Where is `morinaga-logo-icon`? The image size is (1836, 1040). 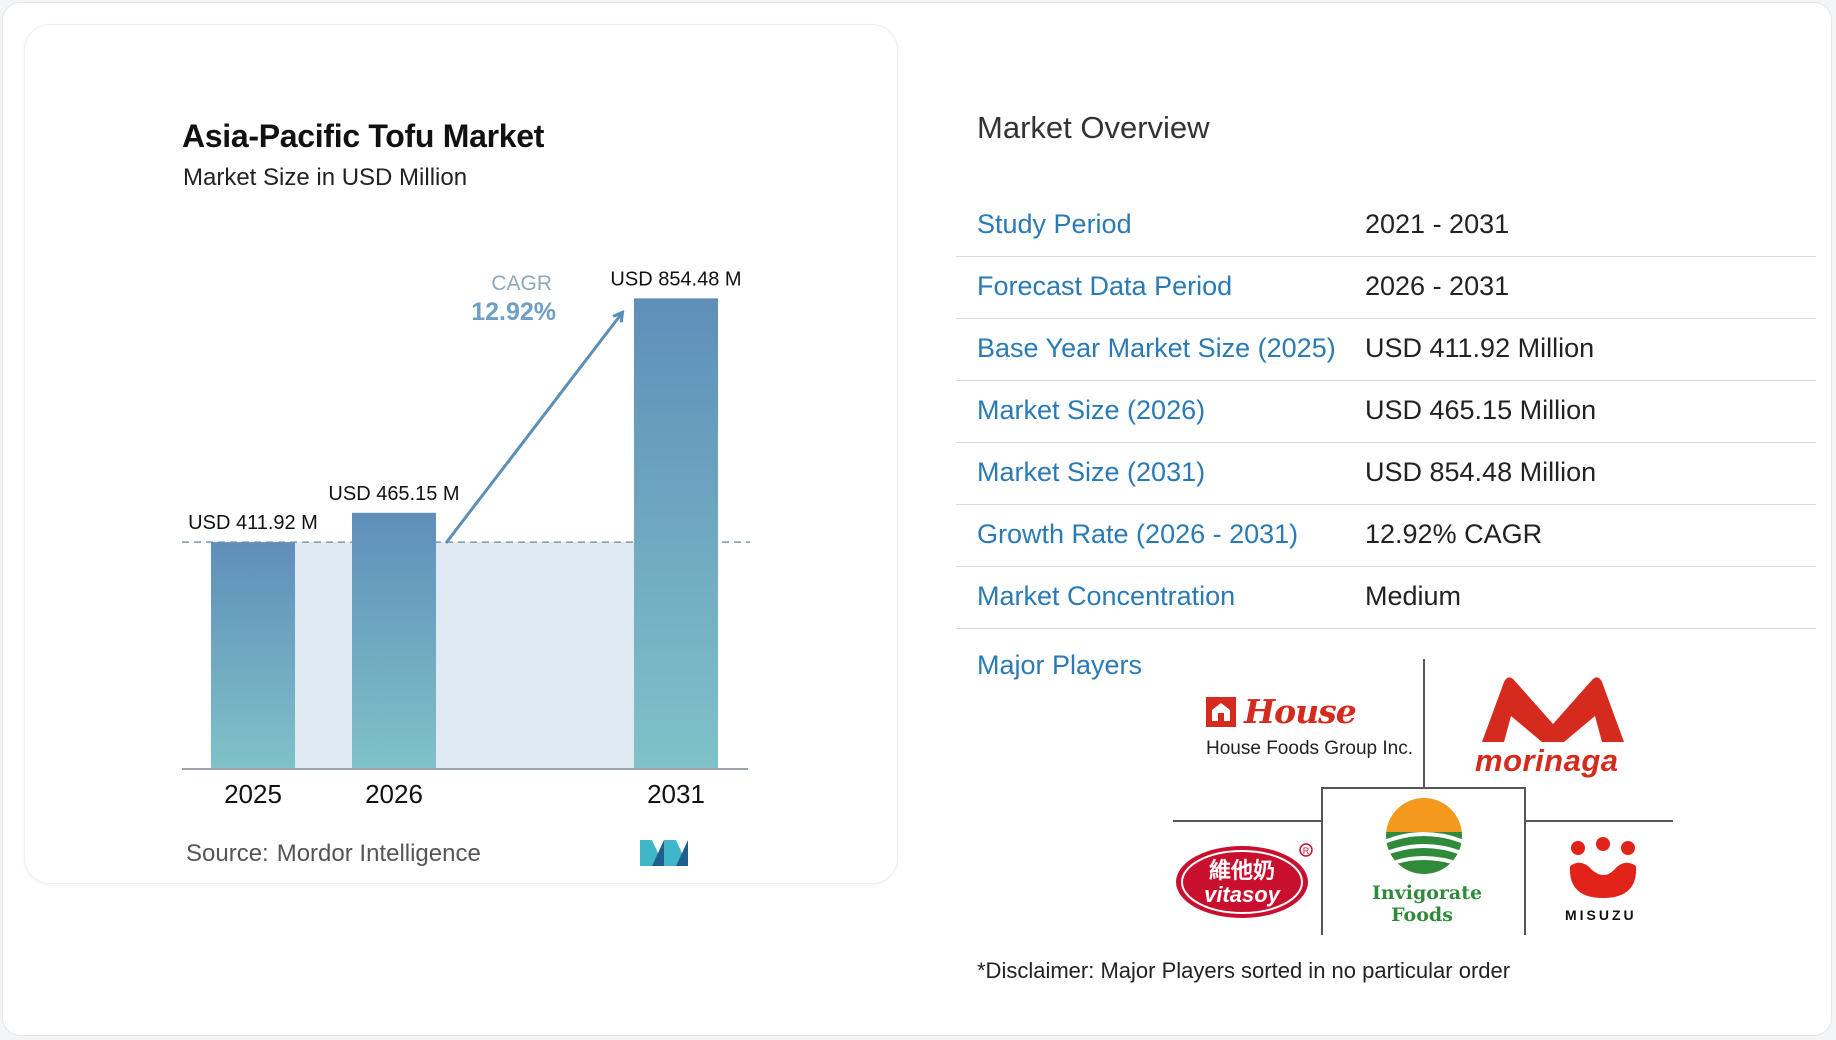
morinaga-logo-icon is located at coordinates (1553, 709).